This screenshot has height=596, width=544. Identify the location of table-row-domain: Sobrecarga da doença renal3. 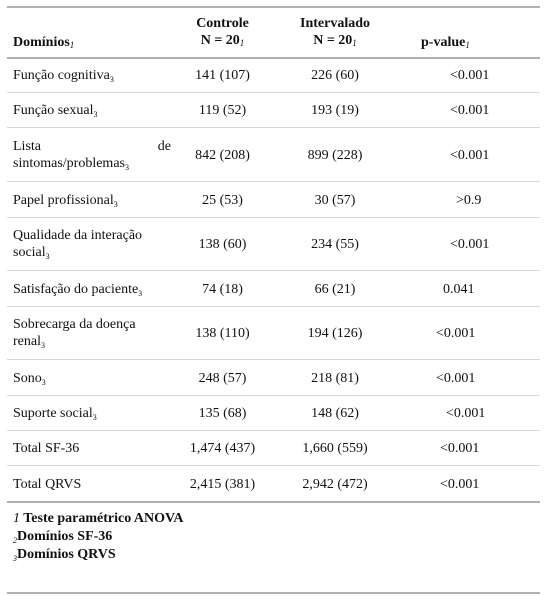
(74, 333).